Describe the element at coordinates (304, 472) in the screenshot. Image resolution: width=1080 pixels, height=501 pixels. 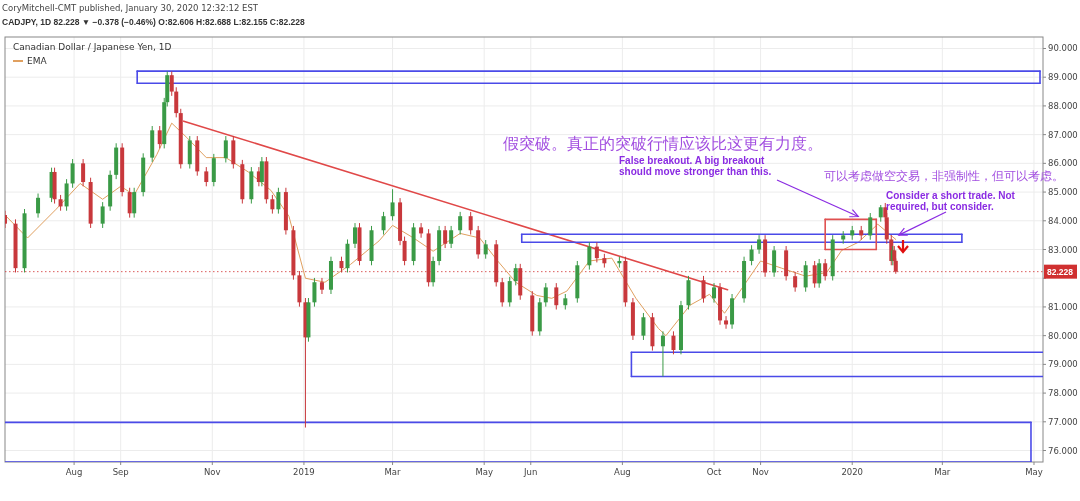
I see `x-tick-label: 2019` at that location.